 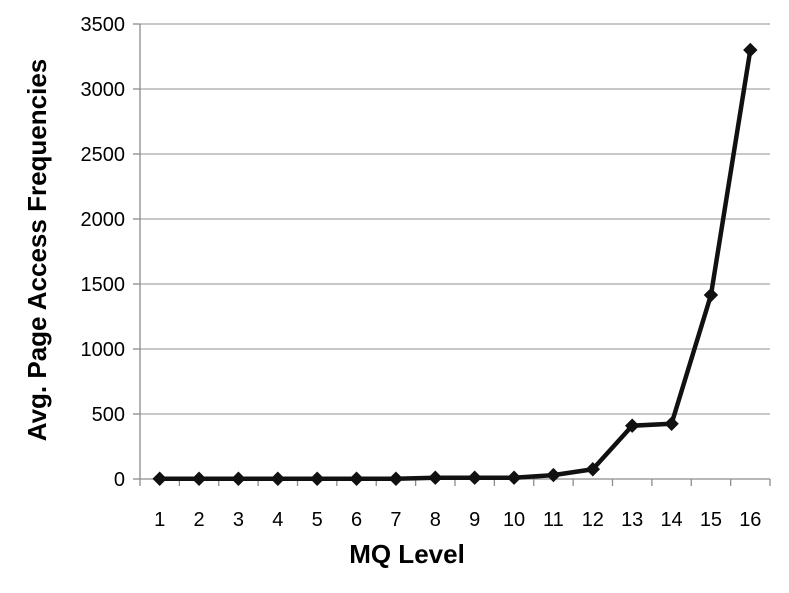 What do you see at coordinates (103, 220) in the screenshot?
I see `y-tick-label: 2000` at bounding box center [103, 220].